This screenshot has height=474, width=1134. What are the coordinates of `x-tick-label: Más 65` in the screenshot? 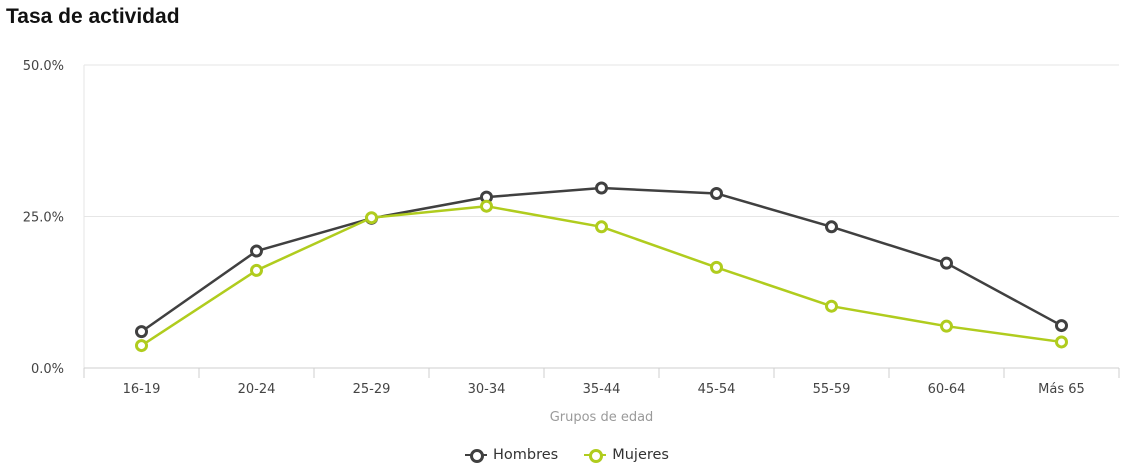 It's located at (1061, 389).